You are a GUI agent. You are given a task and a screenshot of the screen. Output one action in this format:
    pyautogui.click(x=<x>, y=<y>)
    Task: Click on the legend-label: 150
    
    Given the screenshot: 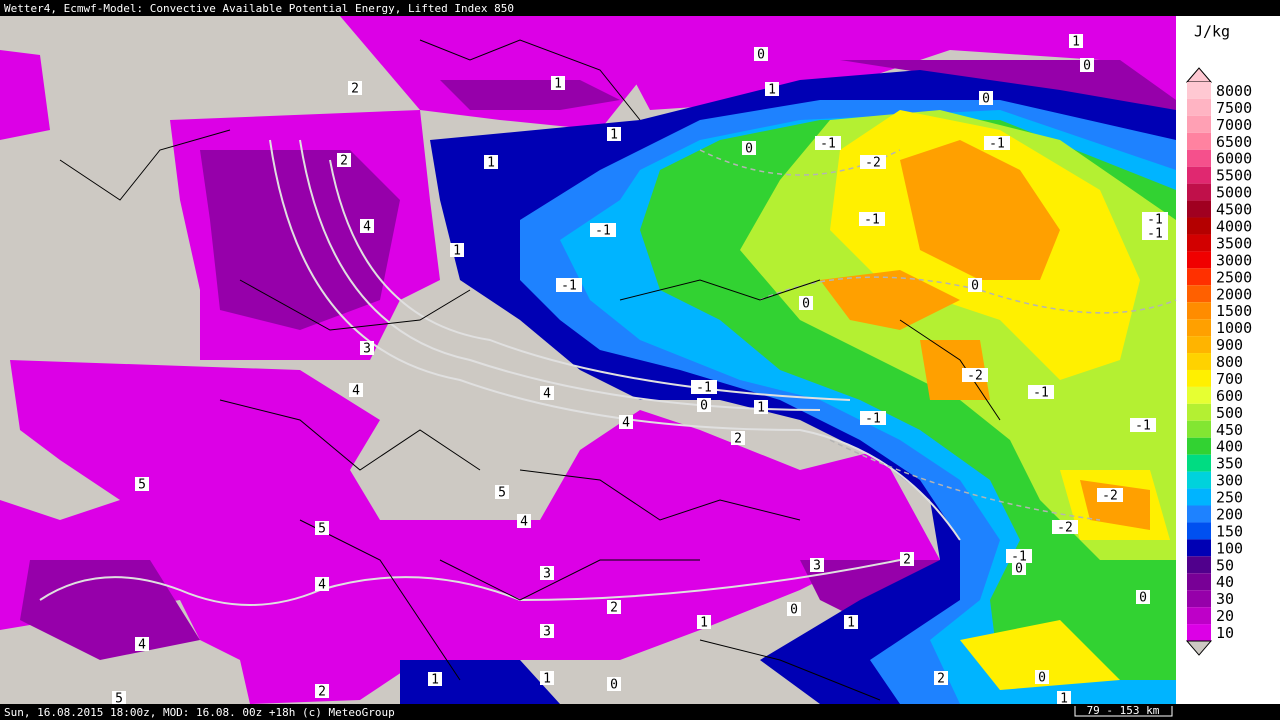 What is the action you would take?
    pyautogui.click(x=1229, y=531)
    